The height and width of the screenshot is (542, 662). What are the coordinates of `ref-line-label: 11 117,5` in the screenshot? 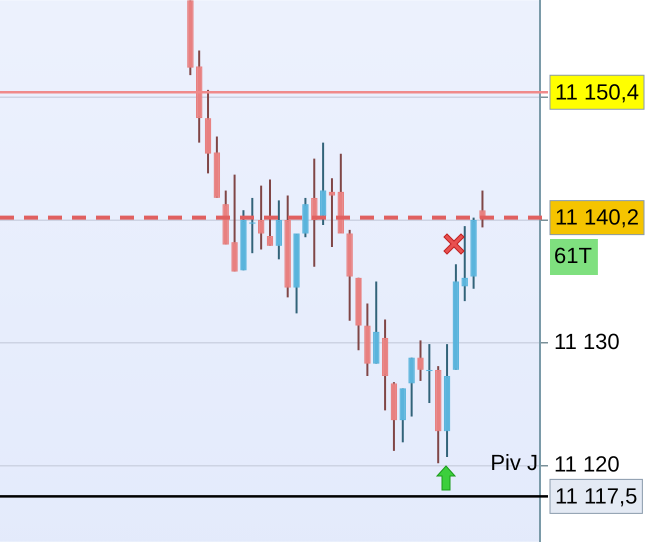 It's located at (596, 495).